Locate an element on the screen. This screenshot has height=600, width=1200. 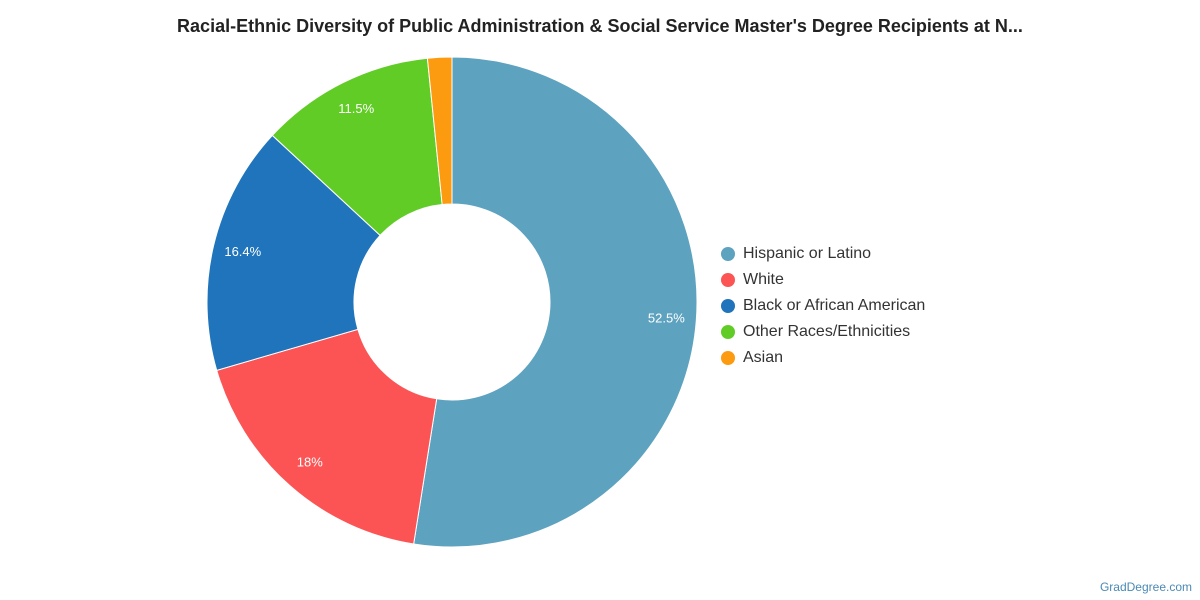
data-label: 11.5% is located at coordinates (356, 108).